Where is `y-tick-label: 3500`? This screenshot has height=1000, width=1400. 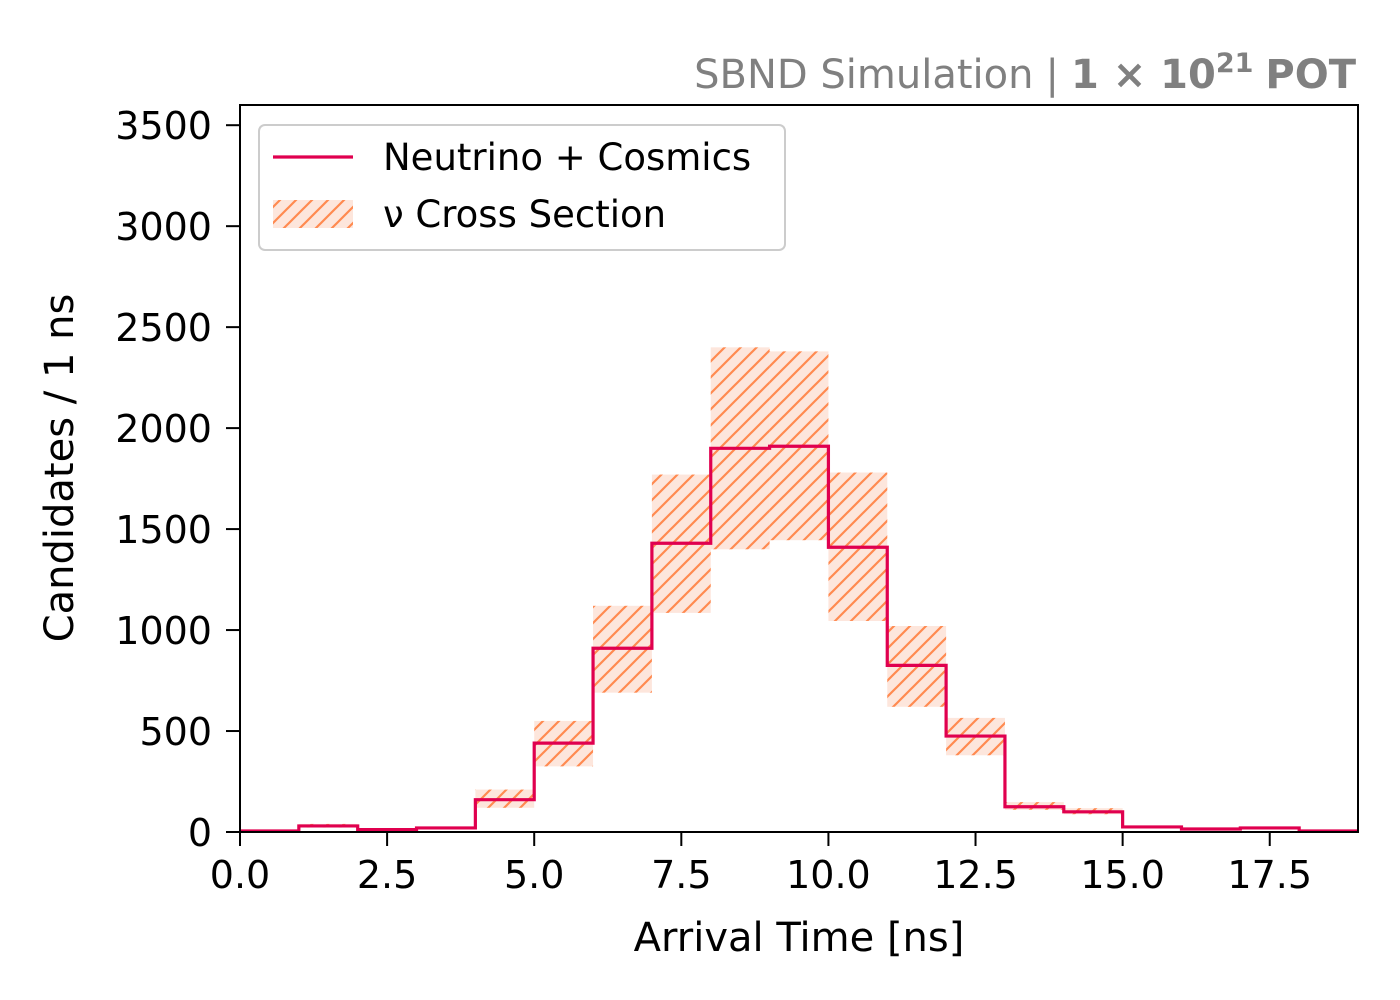 y-tick-label: 3500 is located at coordinates (163, 126).